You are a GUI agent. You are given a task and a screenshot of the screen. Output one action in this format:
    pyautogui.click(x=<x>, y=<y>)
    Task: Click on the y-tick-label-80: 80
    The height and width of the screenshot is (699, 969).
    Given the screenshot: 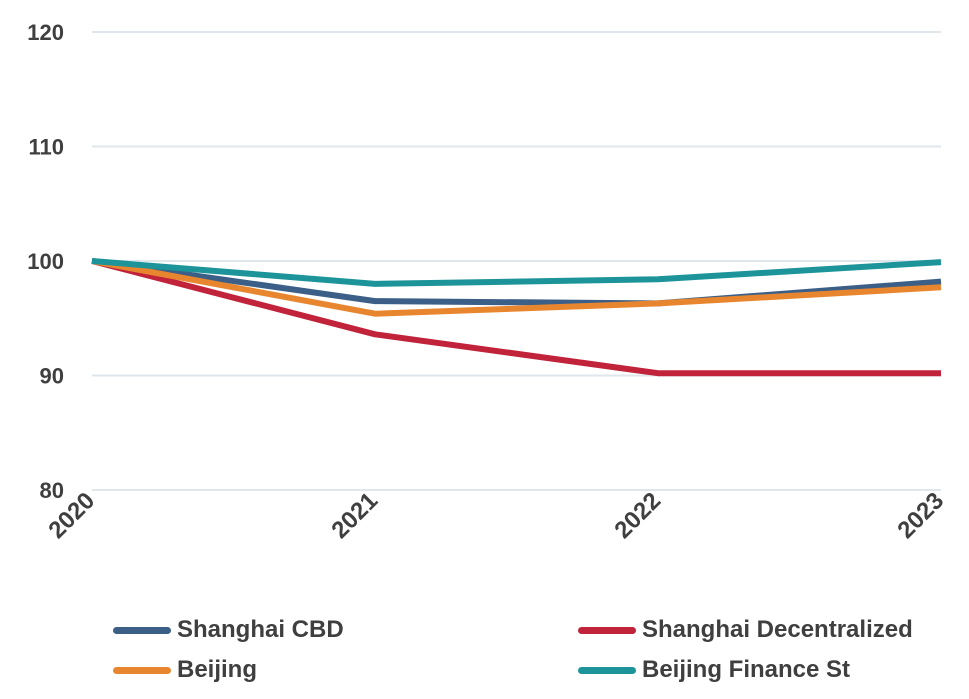 What is the action you would take?
    pyautogui.click(x=52, y=490)
    